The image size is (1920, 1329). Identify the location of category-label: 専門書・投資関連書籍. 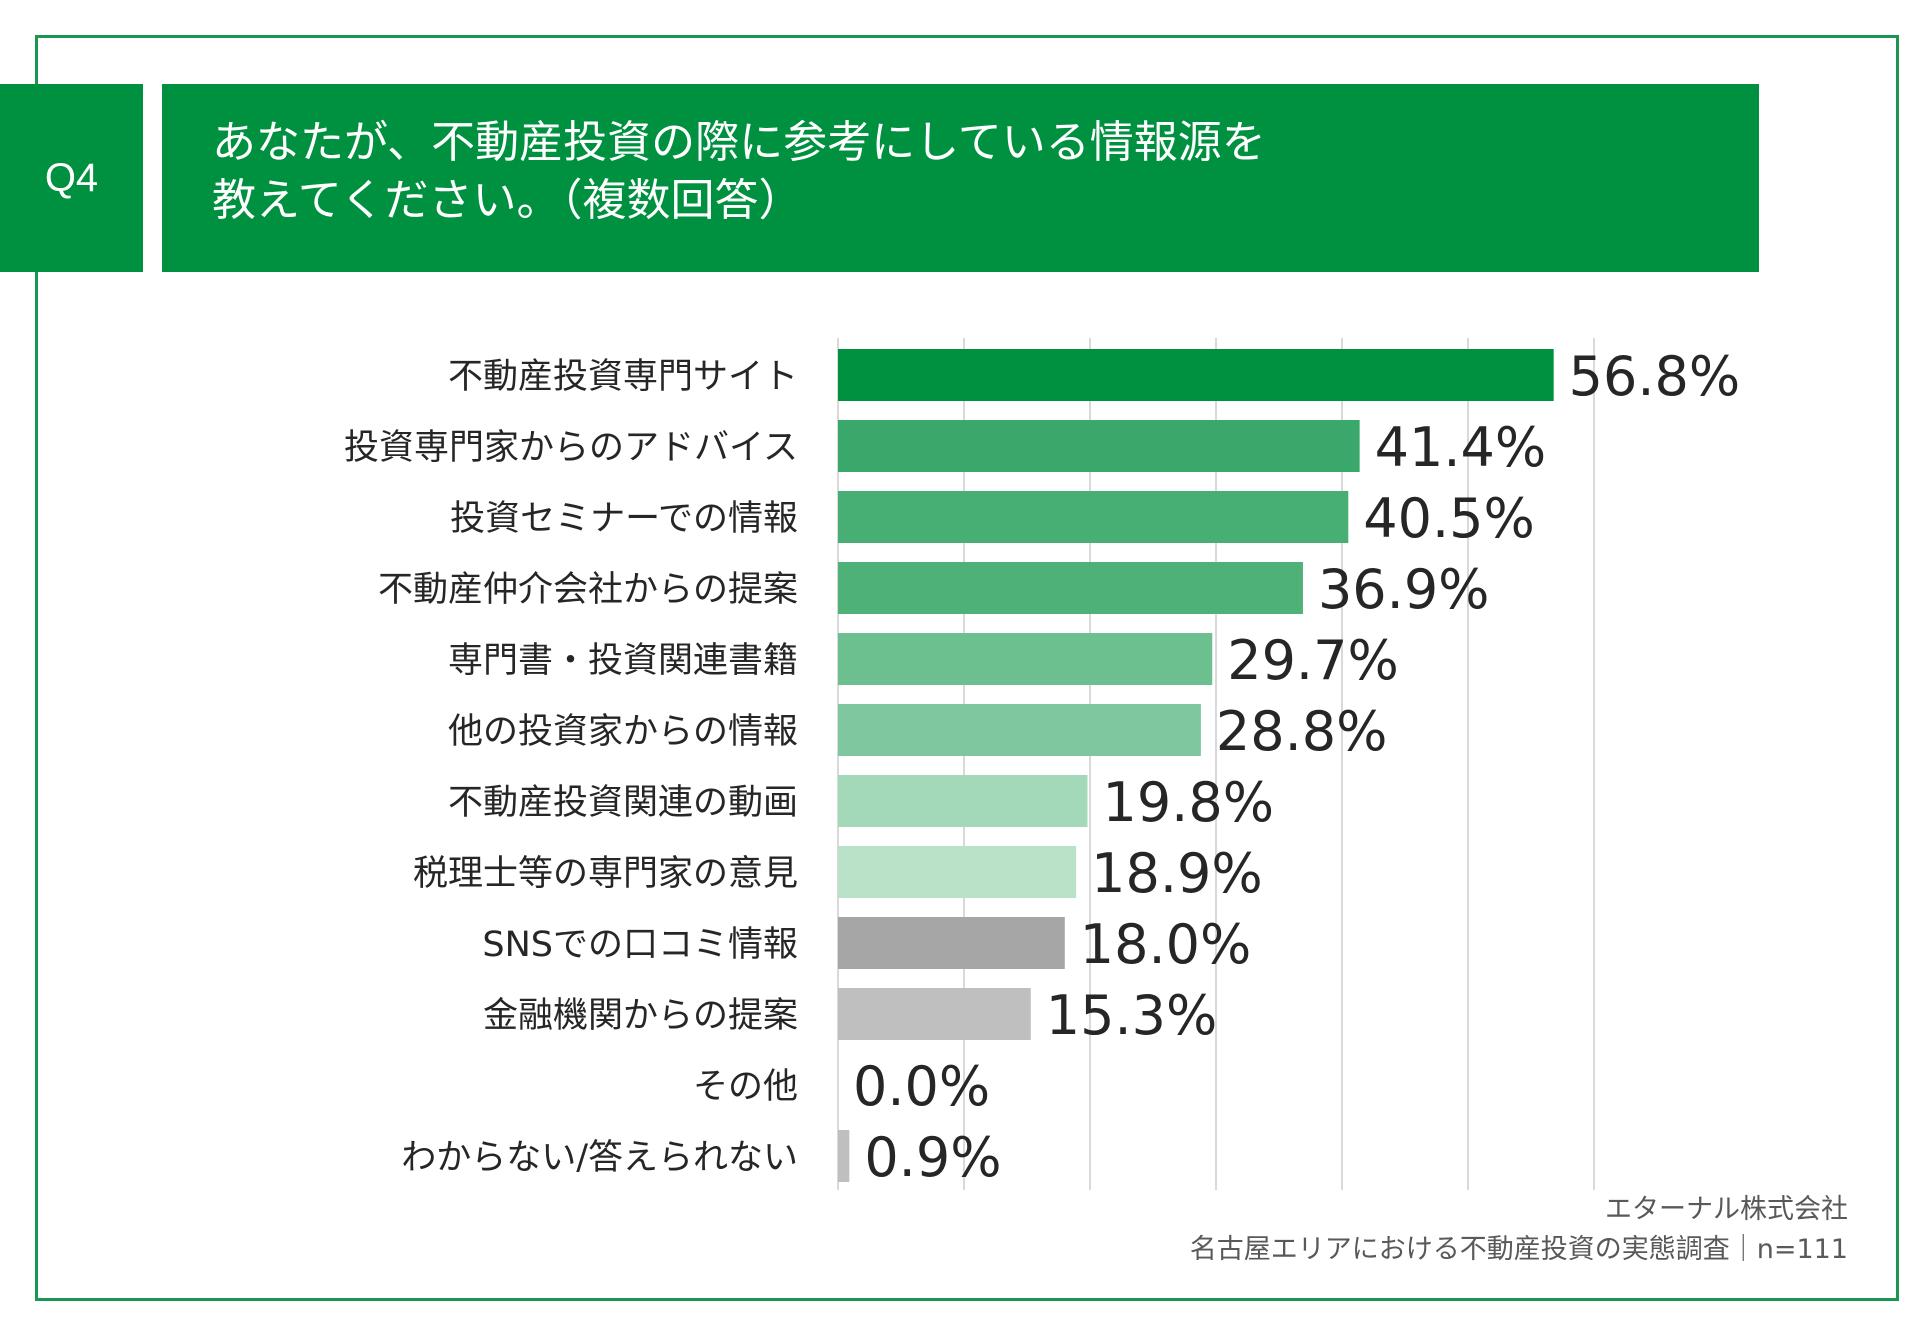
(623, 661).